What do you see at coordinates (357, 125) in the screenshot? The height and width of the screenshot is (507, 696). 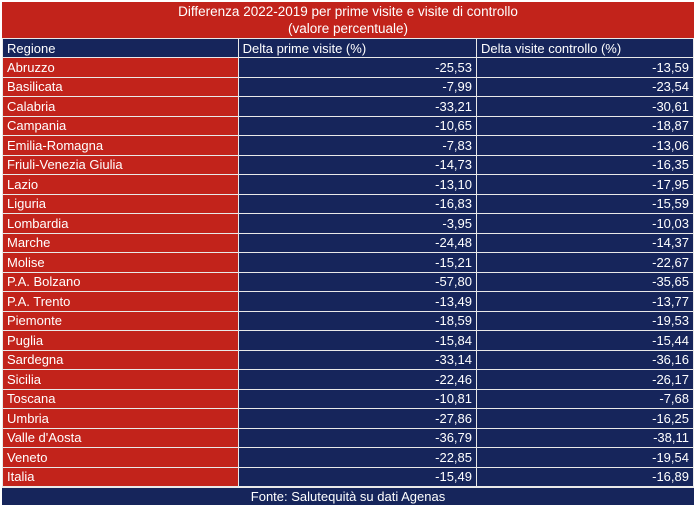 I see `delta-prime-visite-cell: -10,65` at bounding box center [357, 125].